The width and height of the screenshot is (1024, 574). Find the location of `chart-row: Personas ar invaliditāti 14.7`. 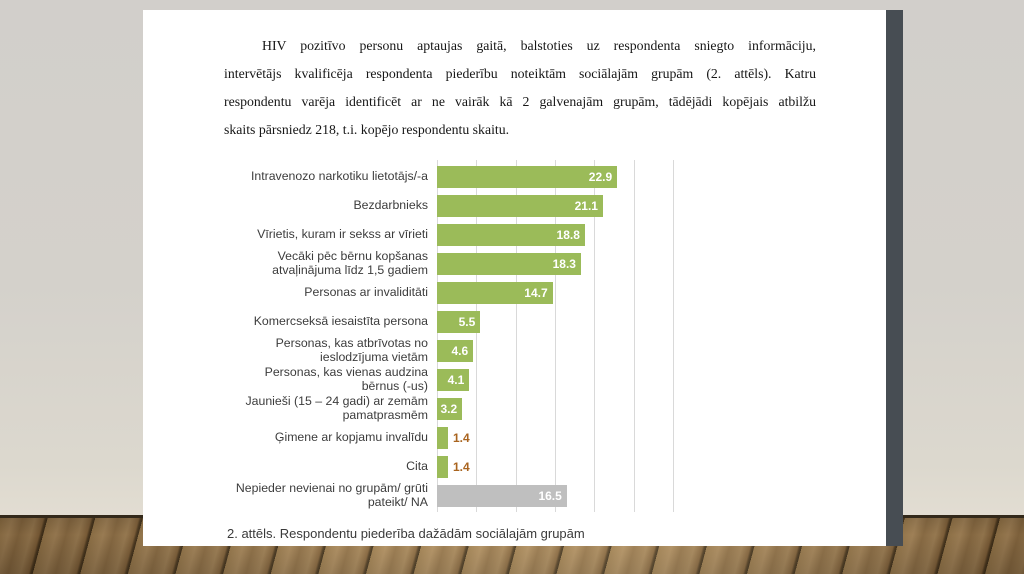

chart-row: Personas ar invaliditāti 14.7 is located at coordinates (477, 292).